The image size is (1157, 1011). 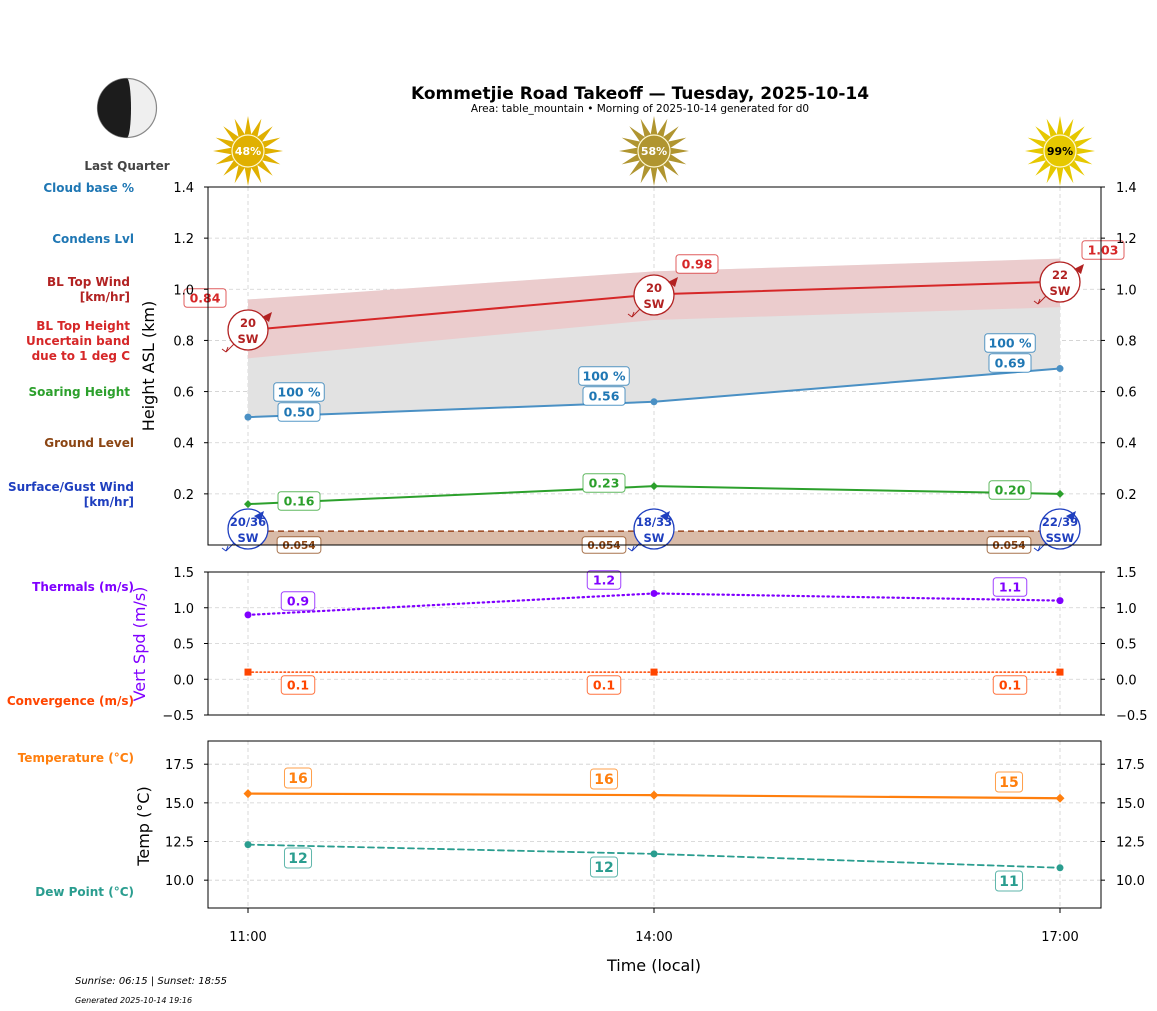 I want to click on condens-level-label: 0.69, so click(x=1010, y=363).